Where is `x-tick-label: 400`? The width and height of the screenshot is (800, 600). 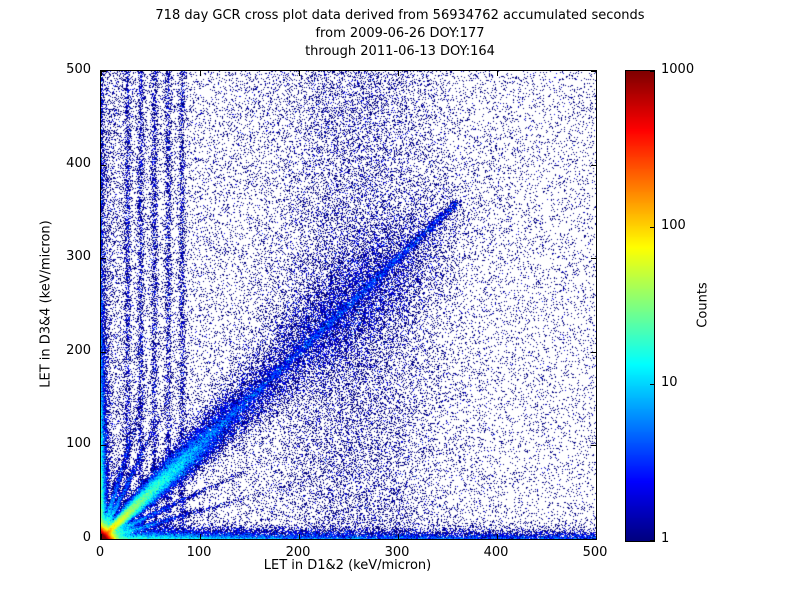
x-tick-label: 400 is located at coordinates (496, 552).